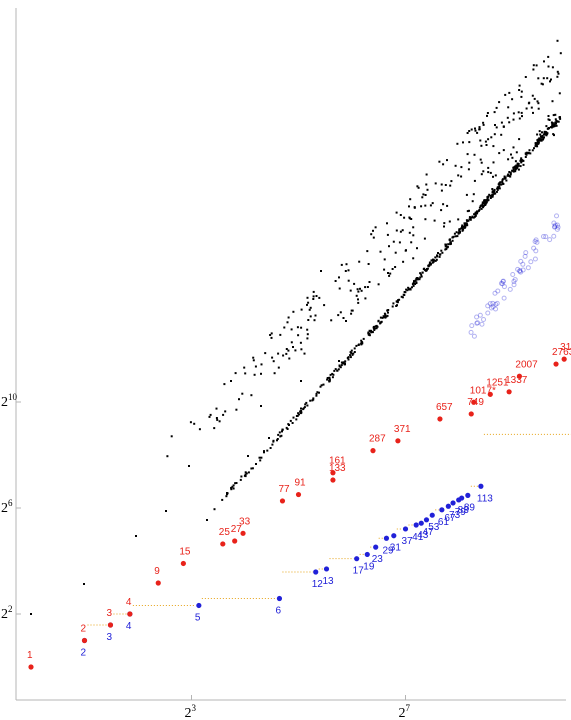 Image resolution: width=571 pixels, height=720 pixels. What do you see at coordinates (198, 617) in the screenshot?
I see `blue-point-label: 5` at bounding box center [198, 617].